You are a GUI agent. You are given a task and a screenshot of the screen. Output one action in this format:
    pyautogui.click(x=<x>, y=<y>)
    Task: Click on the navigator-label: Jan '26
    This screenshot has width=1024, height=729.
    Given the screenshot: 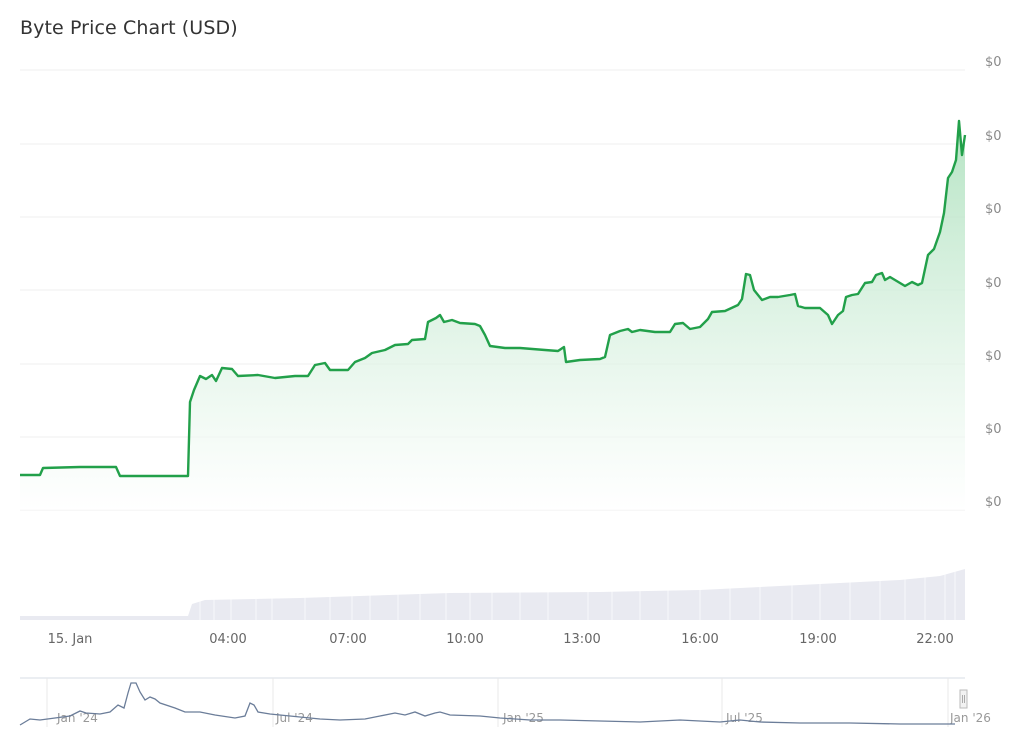 What is the action you would take?
    pyautogui.click(x=970, y=718)
    